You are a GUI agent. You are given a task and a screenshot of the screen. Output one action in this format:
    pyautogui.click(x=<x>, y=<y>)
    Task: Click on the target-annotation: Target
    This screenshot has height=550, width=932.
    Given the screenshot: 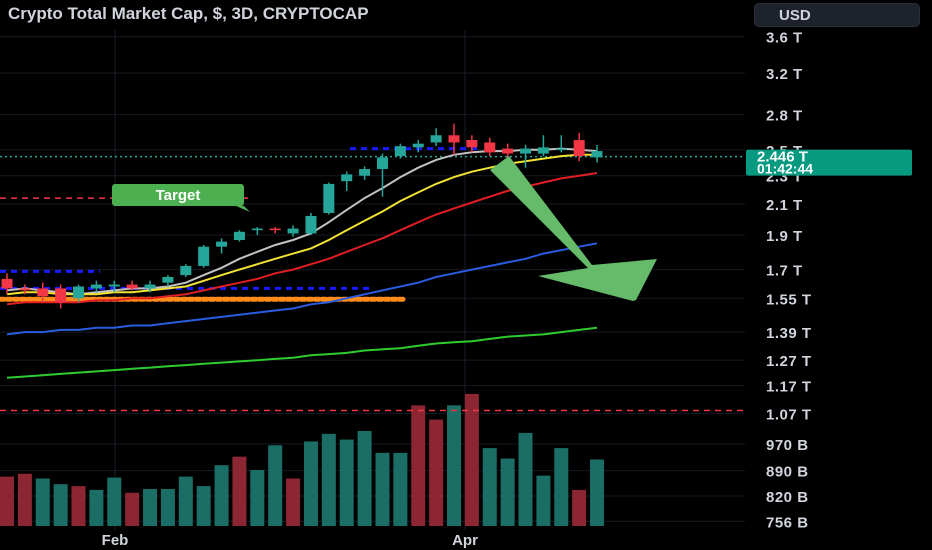 What is the action you would take?
    pyautogui.click(x=181, y=198)
    